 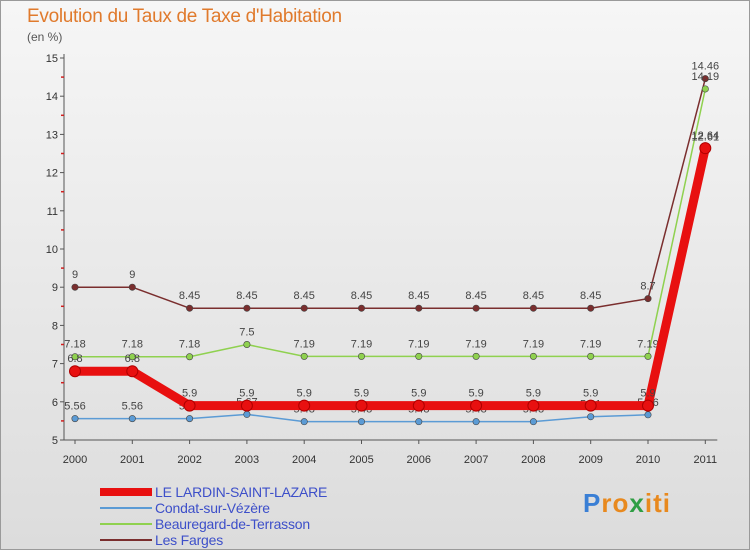 I want to click on logo-letter: o, so click(x=621, y=503).